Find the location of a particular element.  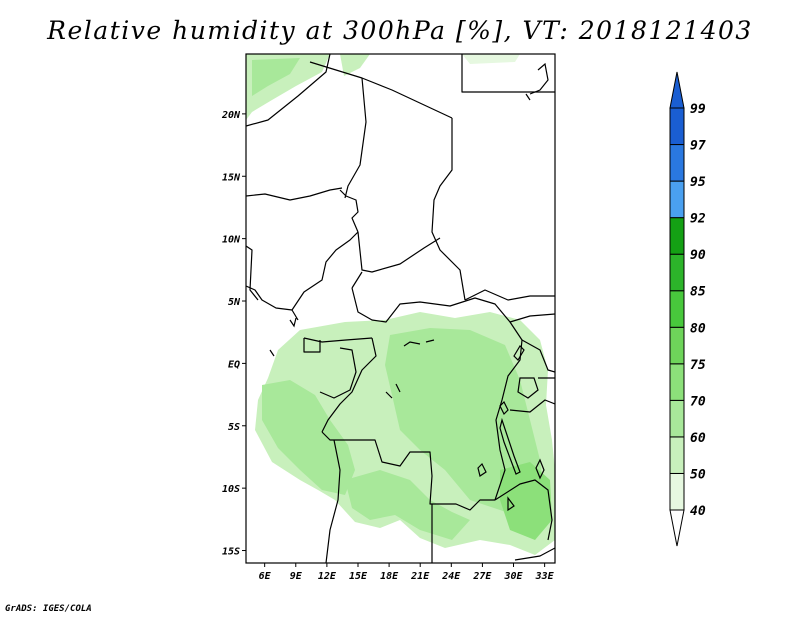

colorbar-lower-extension is located at coordinates (677, 528).